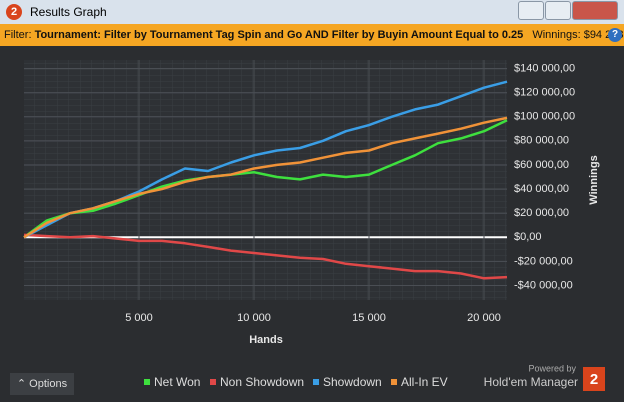 The width and height of the screenshot is (624, 402). I want to click on x-tick-label: 15 000, so click(369, 318).